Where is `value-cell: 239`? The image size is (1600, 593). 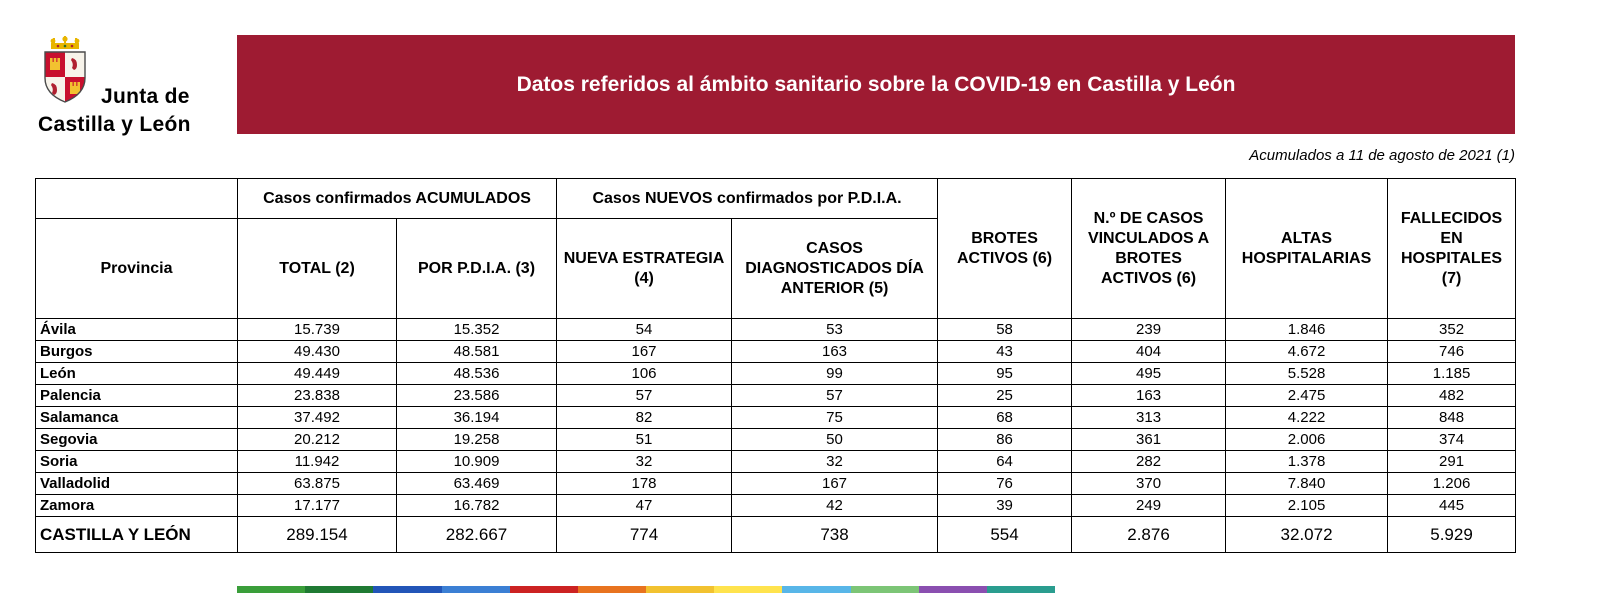
value-cell: 239 is located at coordinates (1149, 329).